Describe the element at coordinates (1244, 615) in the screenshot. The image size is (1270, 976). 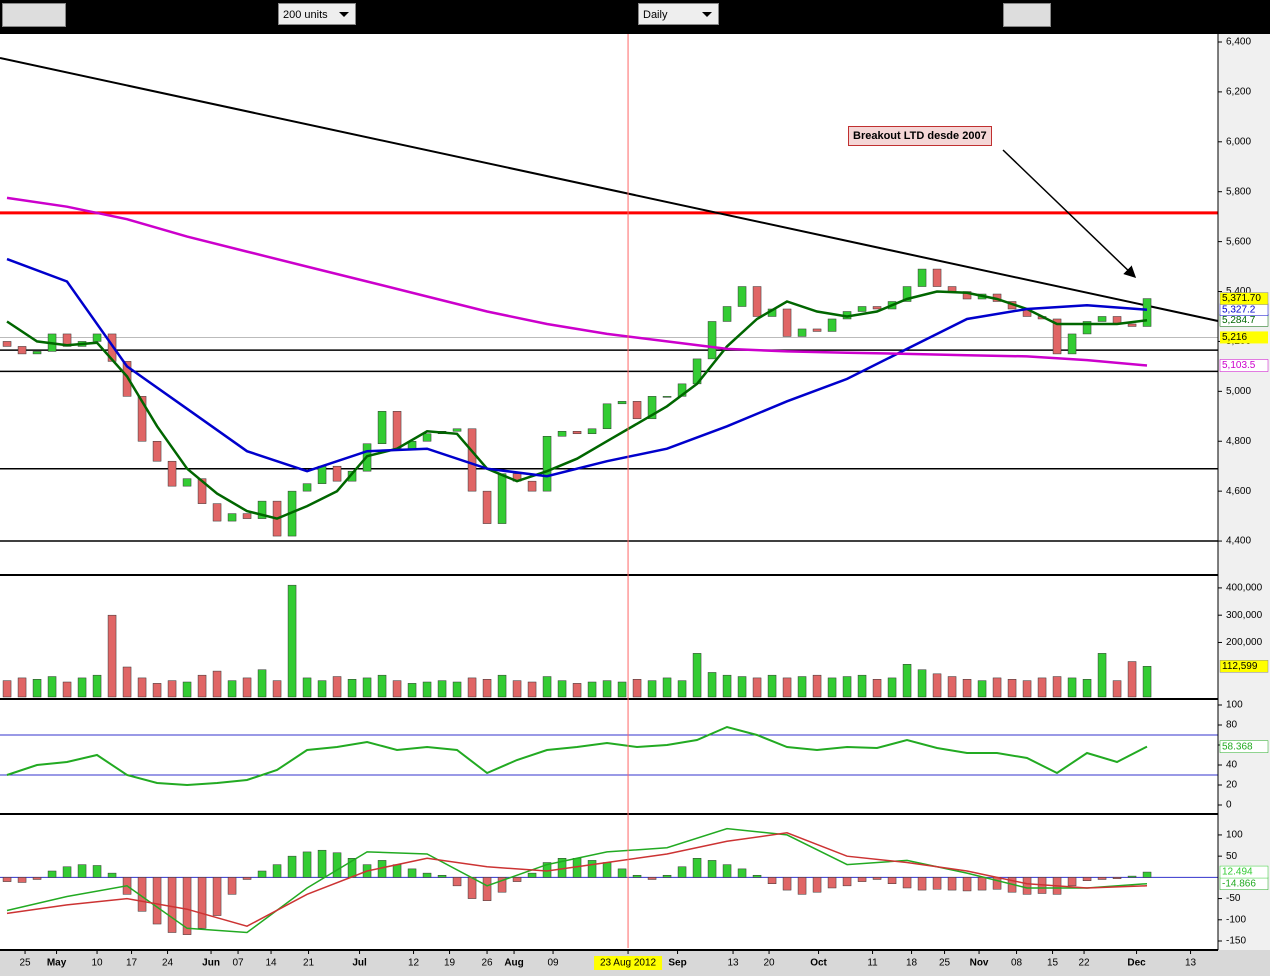
I see `y-tick-label: 300,000` at that location.